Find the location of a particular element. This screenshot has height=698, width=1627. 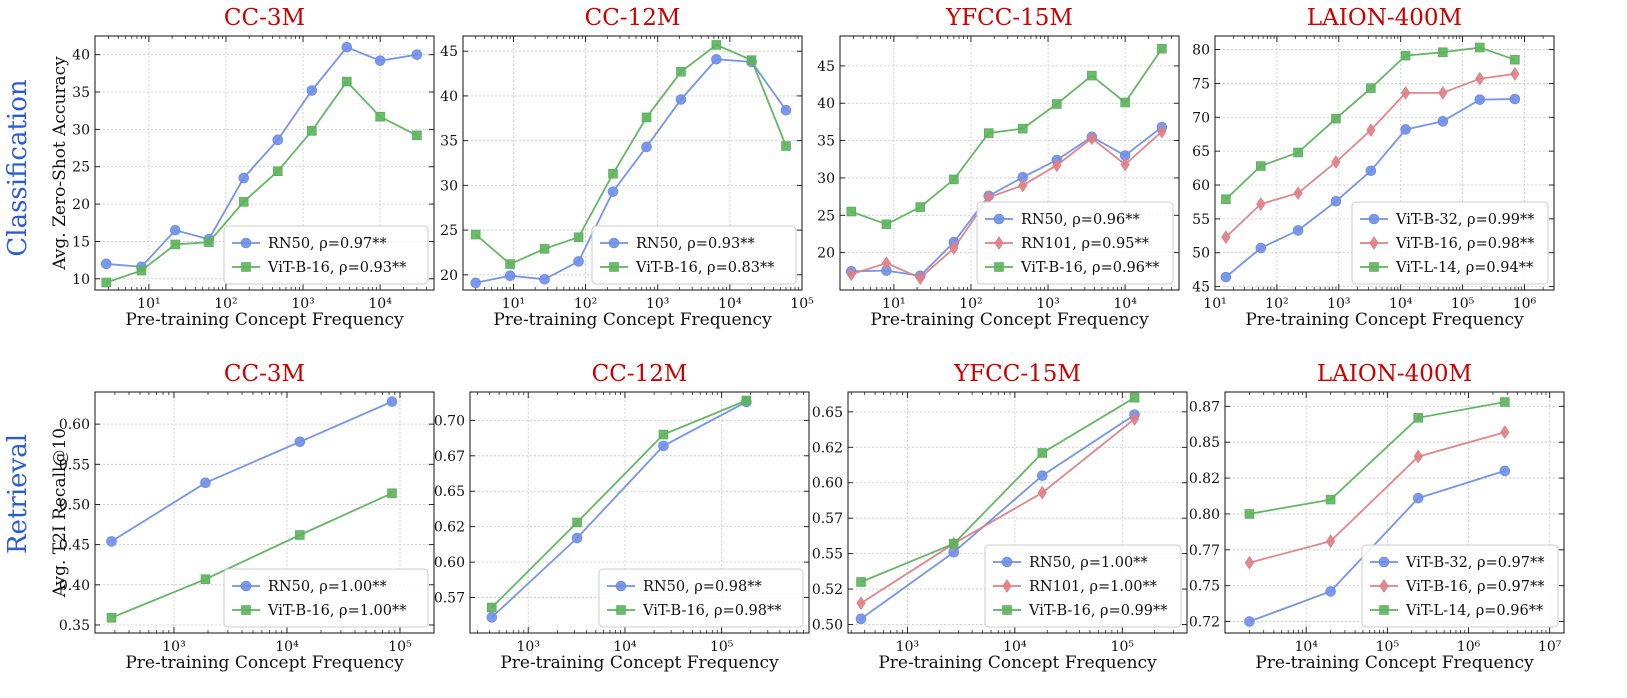

legend-label: ViT-B-16, ρ=0.96** is located at coordinates (1090, 268).